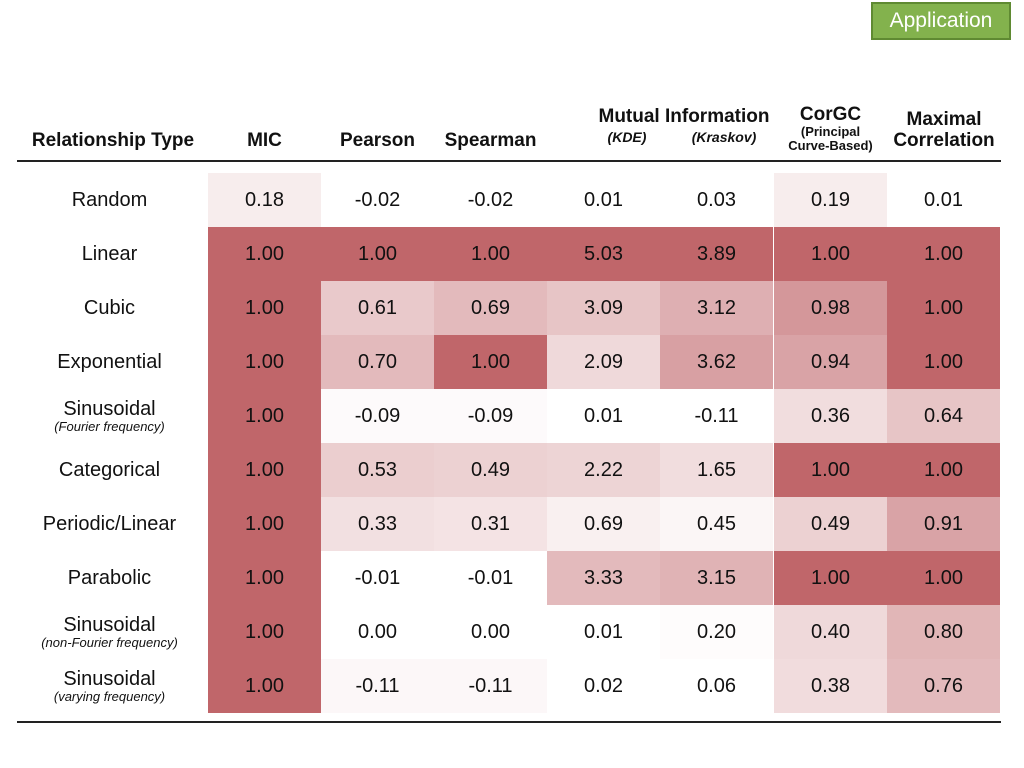 Image resolution: width=1024 pixels, height=768 pixels. What do you see at coordinates (264, 140) in the screenshot?
I see `header-mic-label: MIC` at bounding box center [264, 140].